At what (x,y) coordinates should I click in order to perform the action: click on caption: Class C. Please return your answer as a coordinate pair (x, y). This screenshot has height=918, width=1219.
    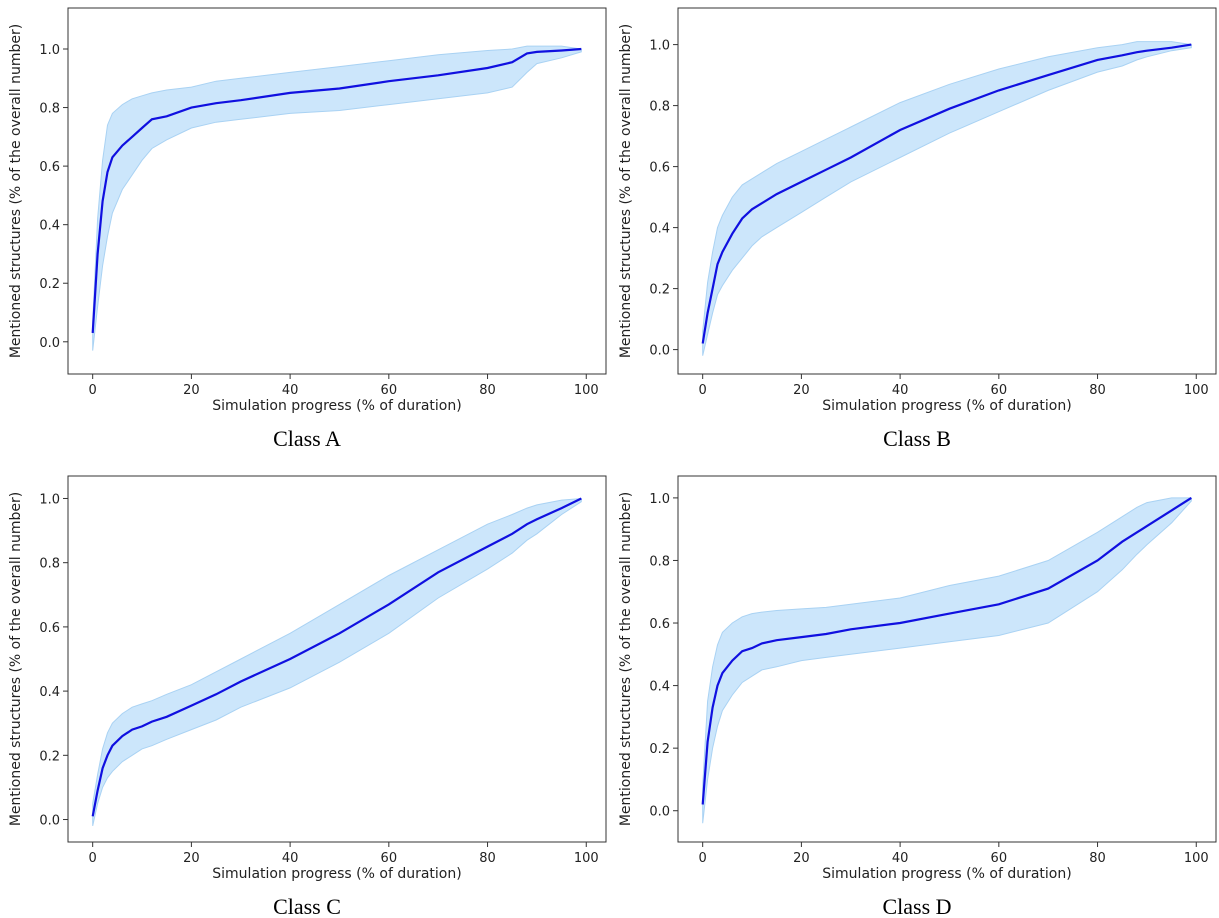
    Looking at the image, I should click on (307, 906).